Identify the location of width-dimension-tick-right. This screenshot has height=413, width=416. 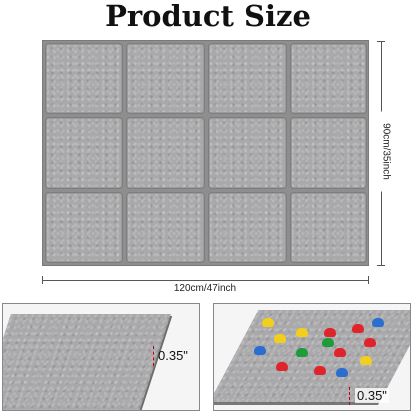
(368, 280).